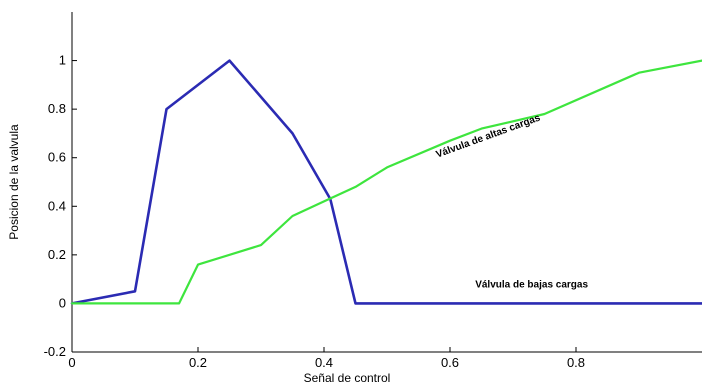  I want to click on y-tick-label: 0.2, so click(57, 254).